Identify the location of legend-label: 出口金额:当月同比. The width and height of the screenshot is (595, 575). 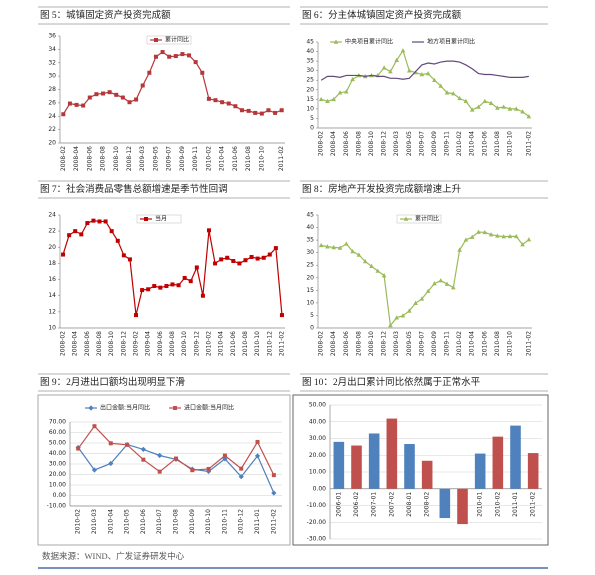
(125, 408).